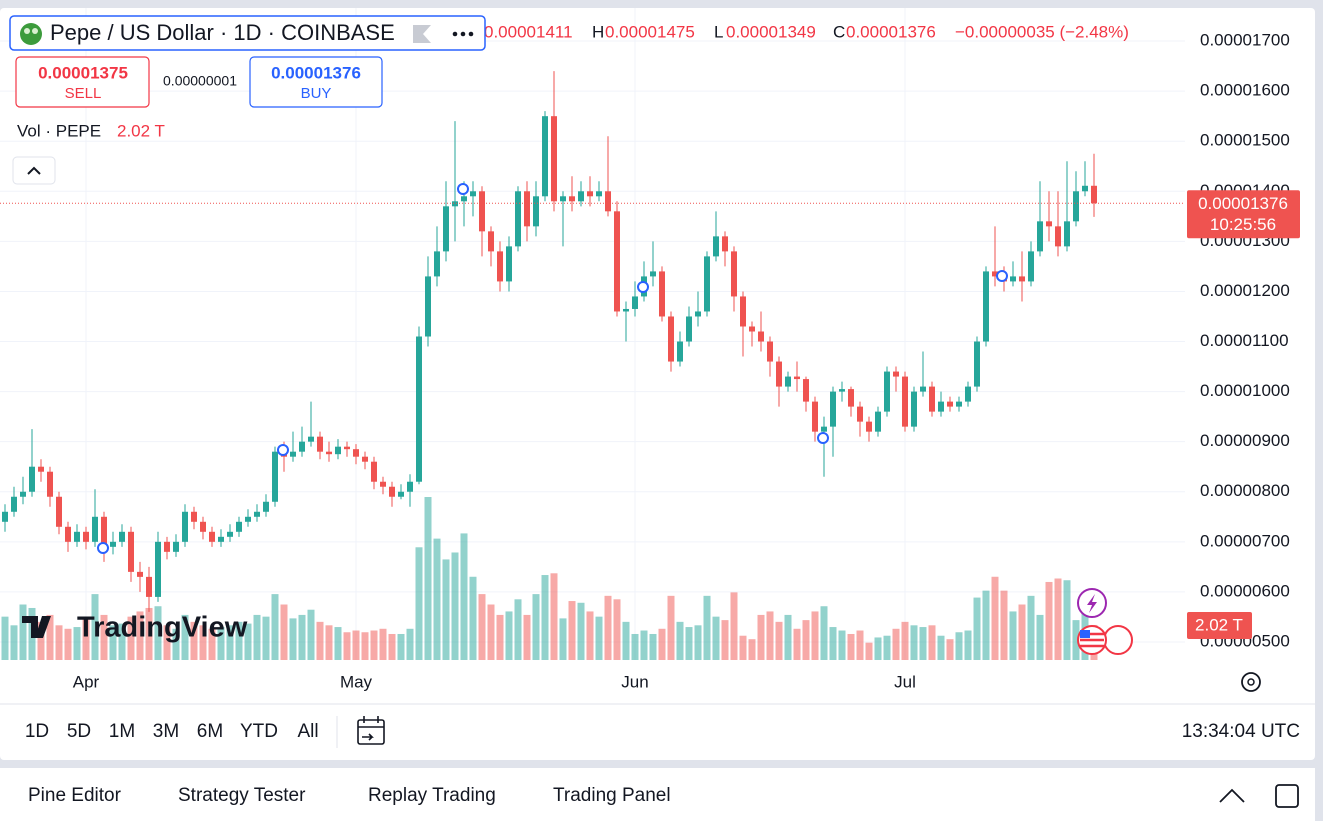  Describe the element at coordinates (1241, 731) in the screenshot. I see `clock: 13:34:04 UTC` at that location.